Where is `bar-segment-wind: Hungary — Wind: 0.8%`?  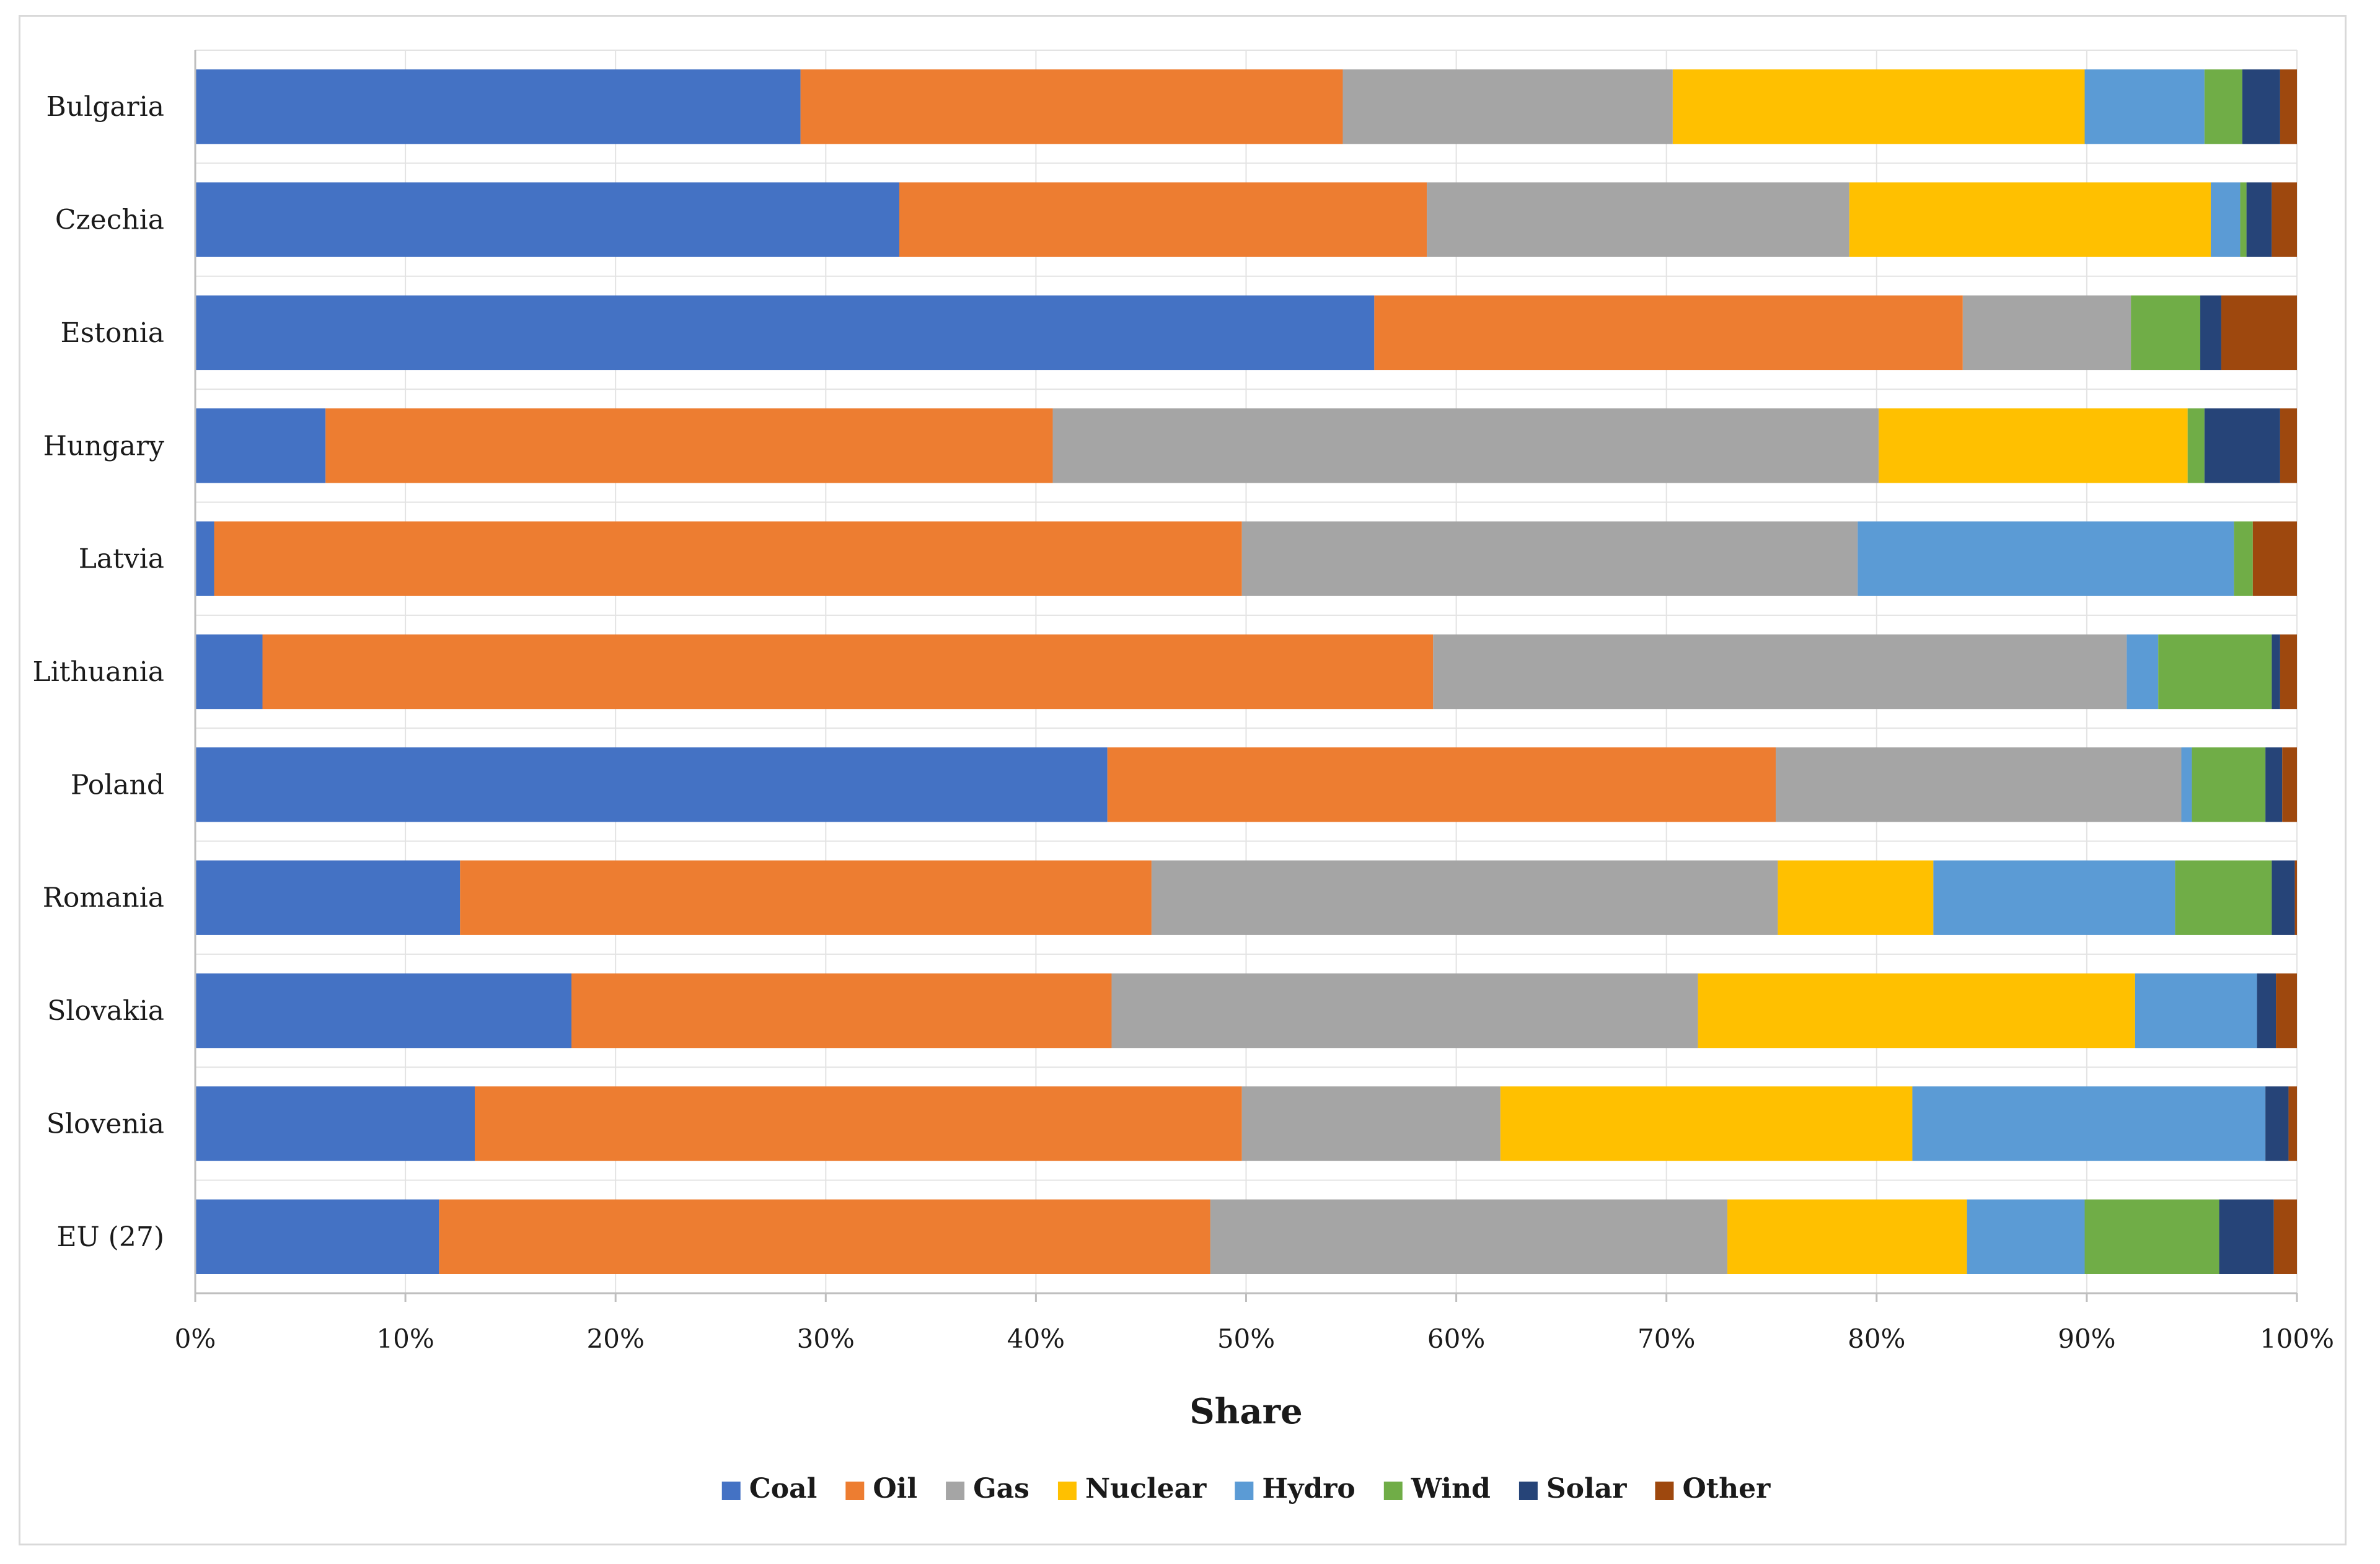 bar-segment-wind: Hungary — Wind: 0.8% is located at coordinates (2196, 445).